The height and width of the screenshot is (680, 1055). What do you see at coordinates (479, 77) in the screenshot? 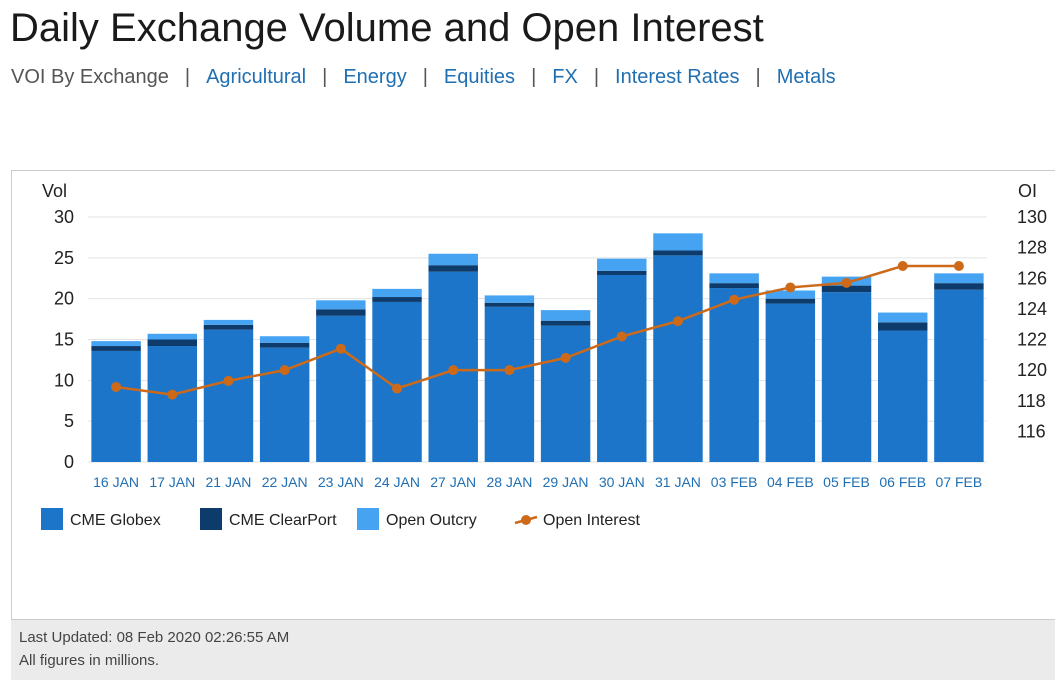
I see `nav-link-equities: Equities` at bounding box center [479, 77].